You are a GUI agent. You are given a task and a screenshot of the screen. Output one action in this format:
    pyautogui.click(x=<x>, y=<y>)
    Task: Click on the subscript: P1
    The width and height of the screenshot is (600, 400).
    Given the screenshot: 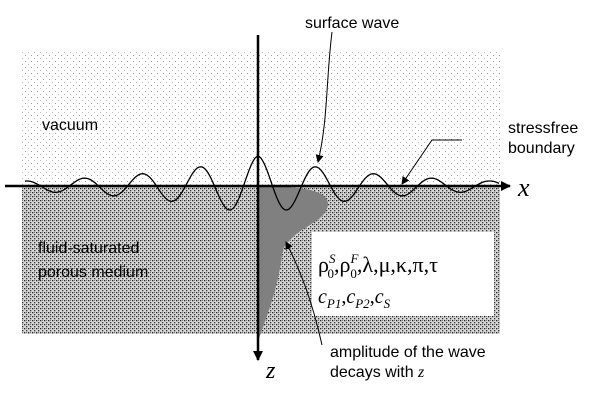 What is the action you would take?
    pyautogui.click(x=333, y=303)
    